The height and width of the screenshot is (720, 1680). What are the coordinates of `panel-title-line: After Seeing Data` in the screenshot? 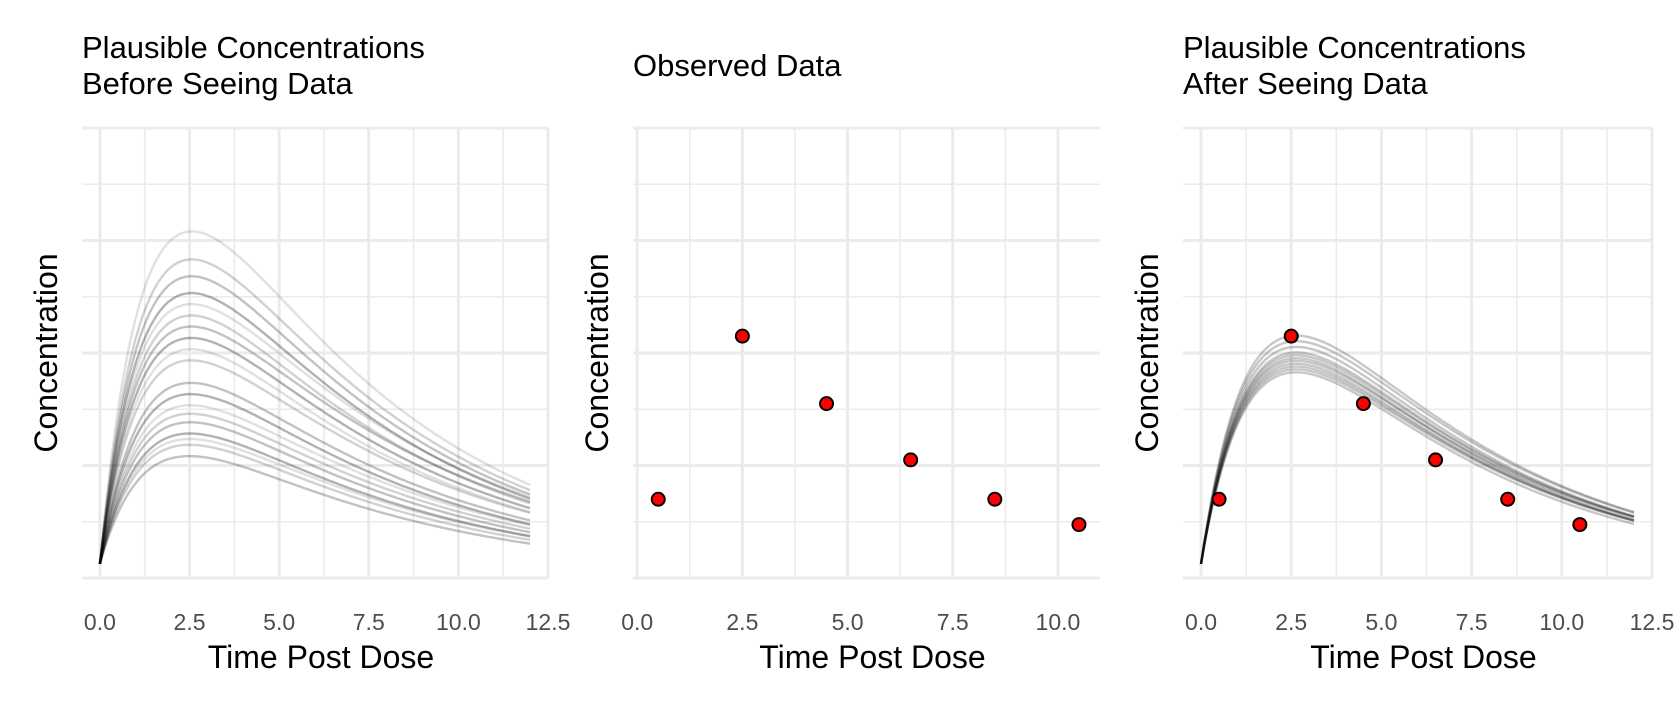 It's located at (1305, 83).